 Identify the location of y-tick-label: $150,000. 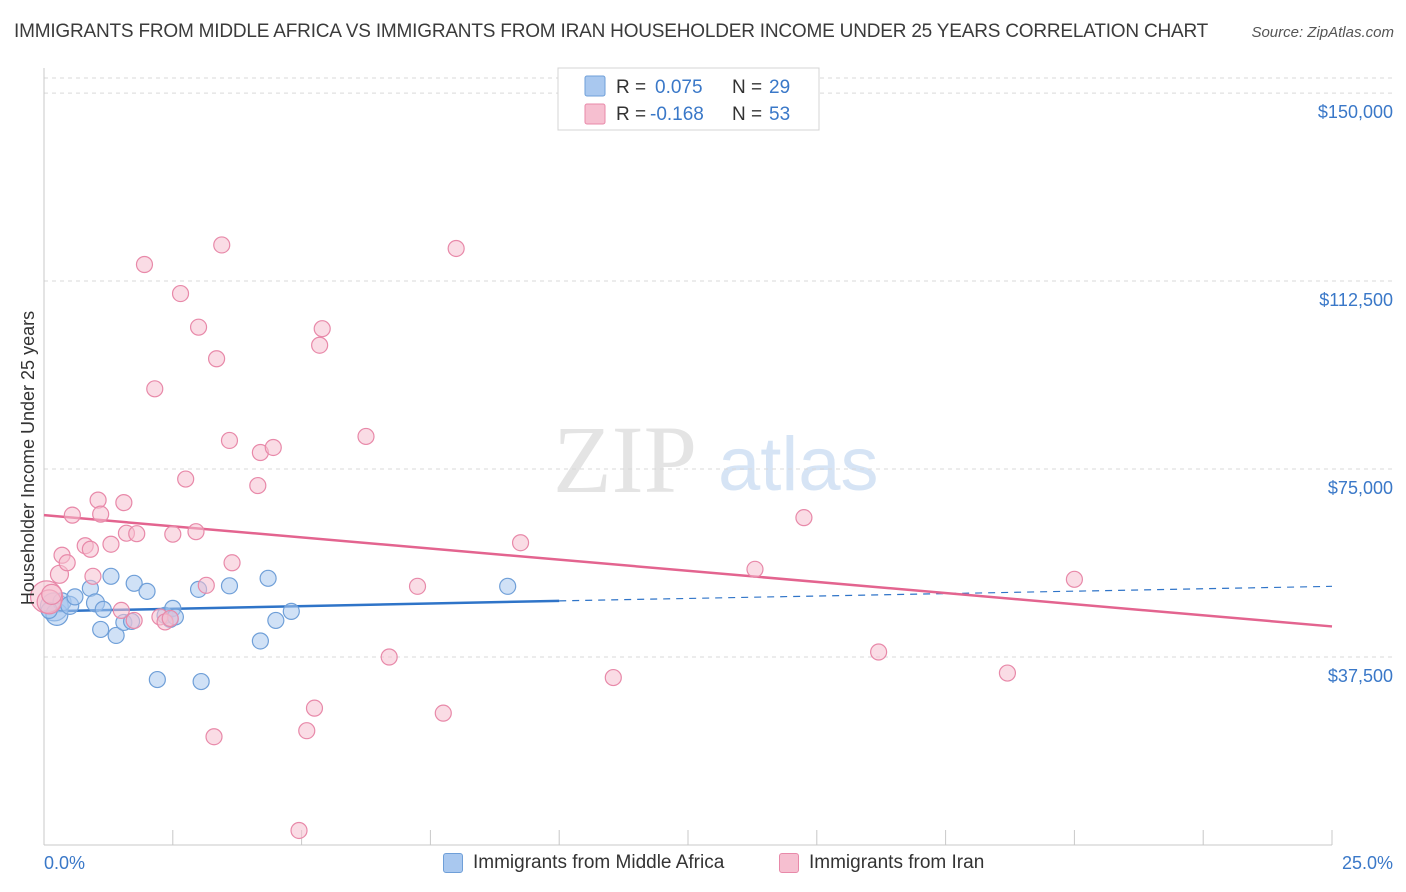
(1355, 112).